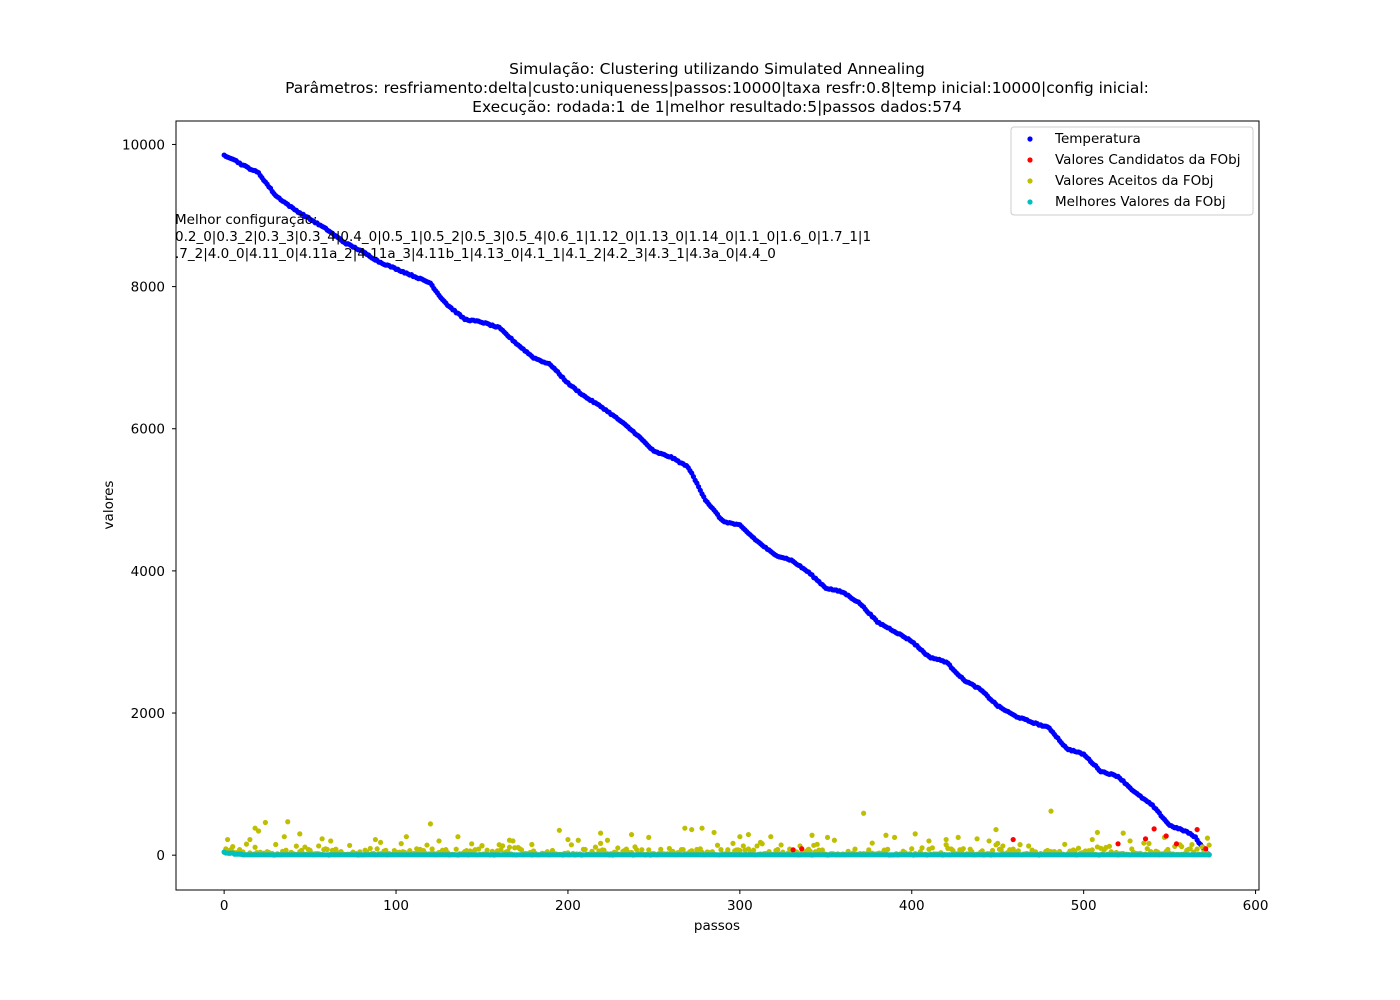 This screenshot has height=1000, width=1400. I want to click on series-melhores-valores, so click(716, 853).